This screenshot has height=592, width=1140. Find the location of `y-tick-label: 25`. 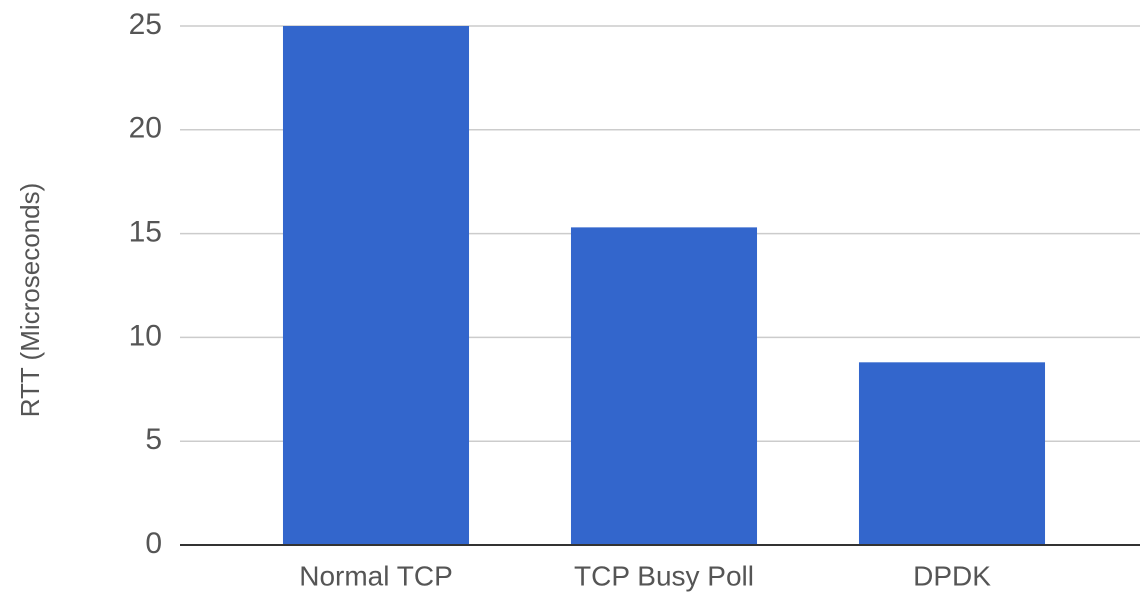

y-tick-label: 25 is located at coordinates (145, 24).